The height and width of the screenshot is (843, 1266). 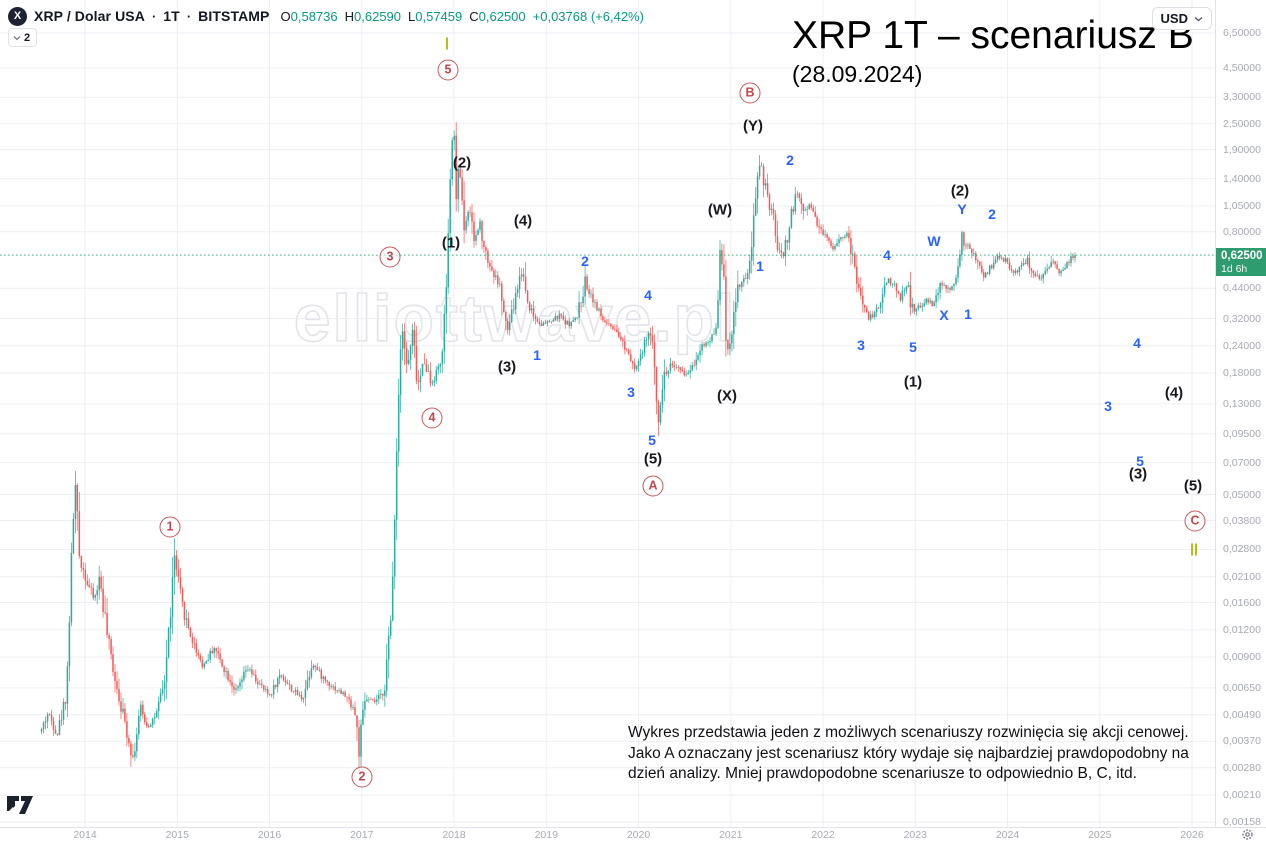 What do you see at coordinates (454, 835) in the screenshot?
I see `time-tick-label: 2018` at bounding box center [454, 835].